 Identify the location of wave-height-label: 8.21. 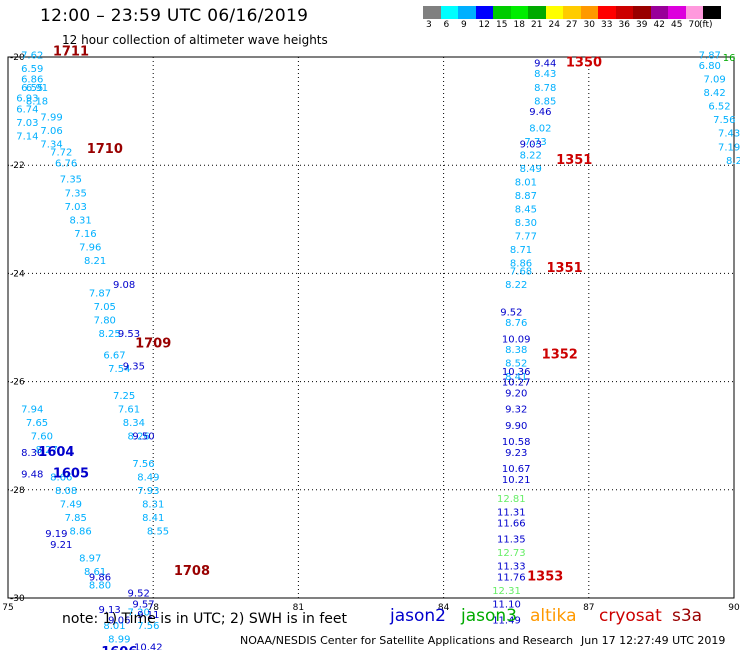
(95, 261).